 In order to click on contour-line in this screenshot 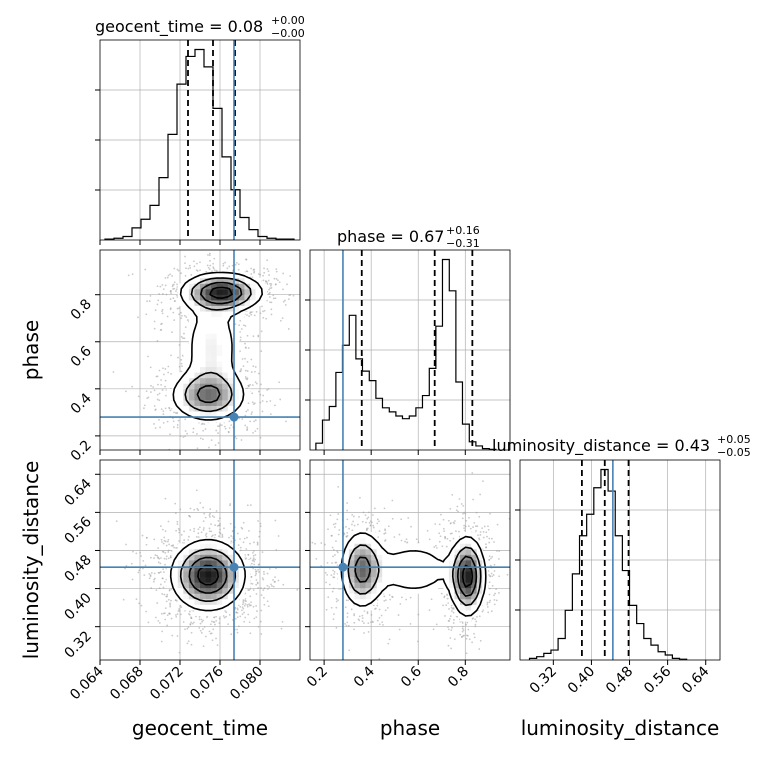, I will do `click(221, 292)`.